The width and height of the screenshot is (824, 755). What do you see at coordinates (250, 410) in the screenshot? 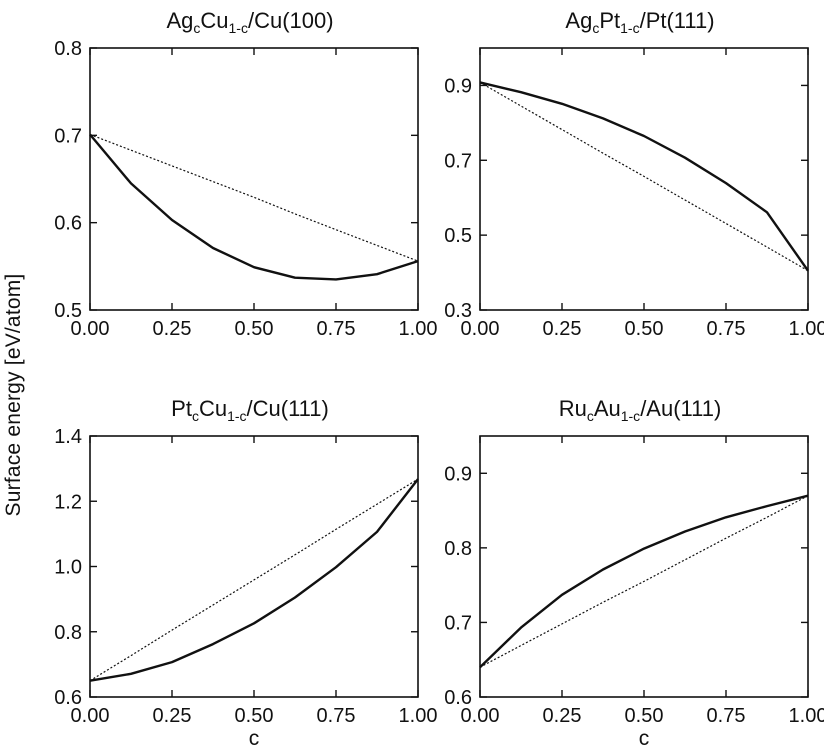
I see `panel-title-3: PtcCu1-c/Cu(111)` at bounding box center [250, 410].